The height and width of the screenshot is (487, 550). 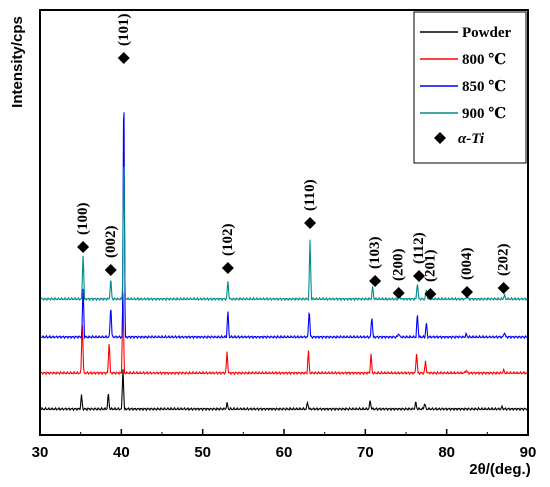 What do you see at coordinates (228, 240) in the screenshot?
I see `peak-label: (102)` at bounding box center [228, 240].